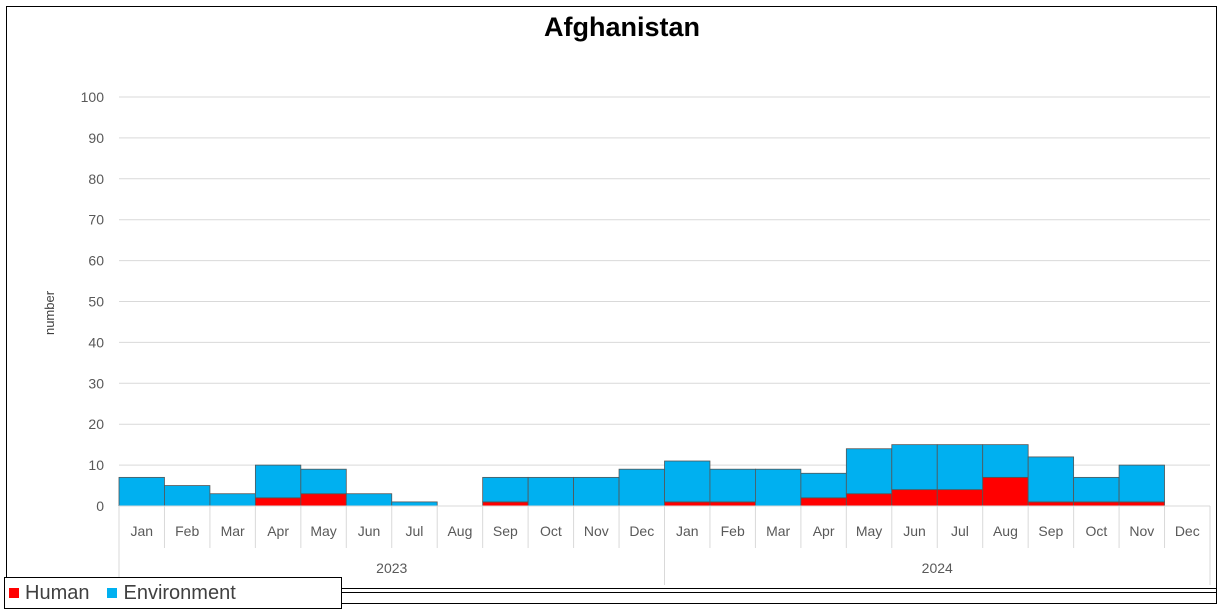 Image resolution: width=1226 pixels, height=613 pixels. I want to click on legend-item-human: Human, so click(49, 593).